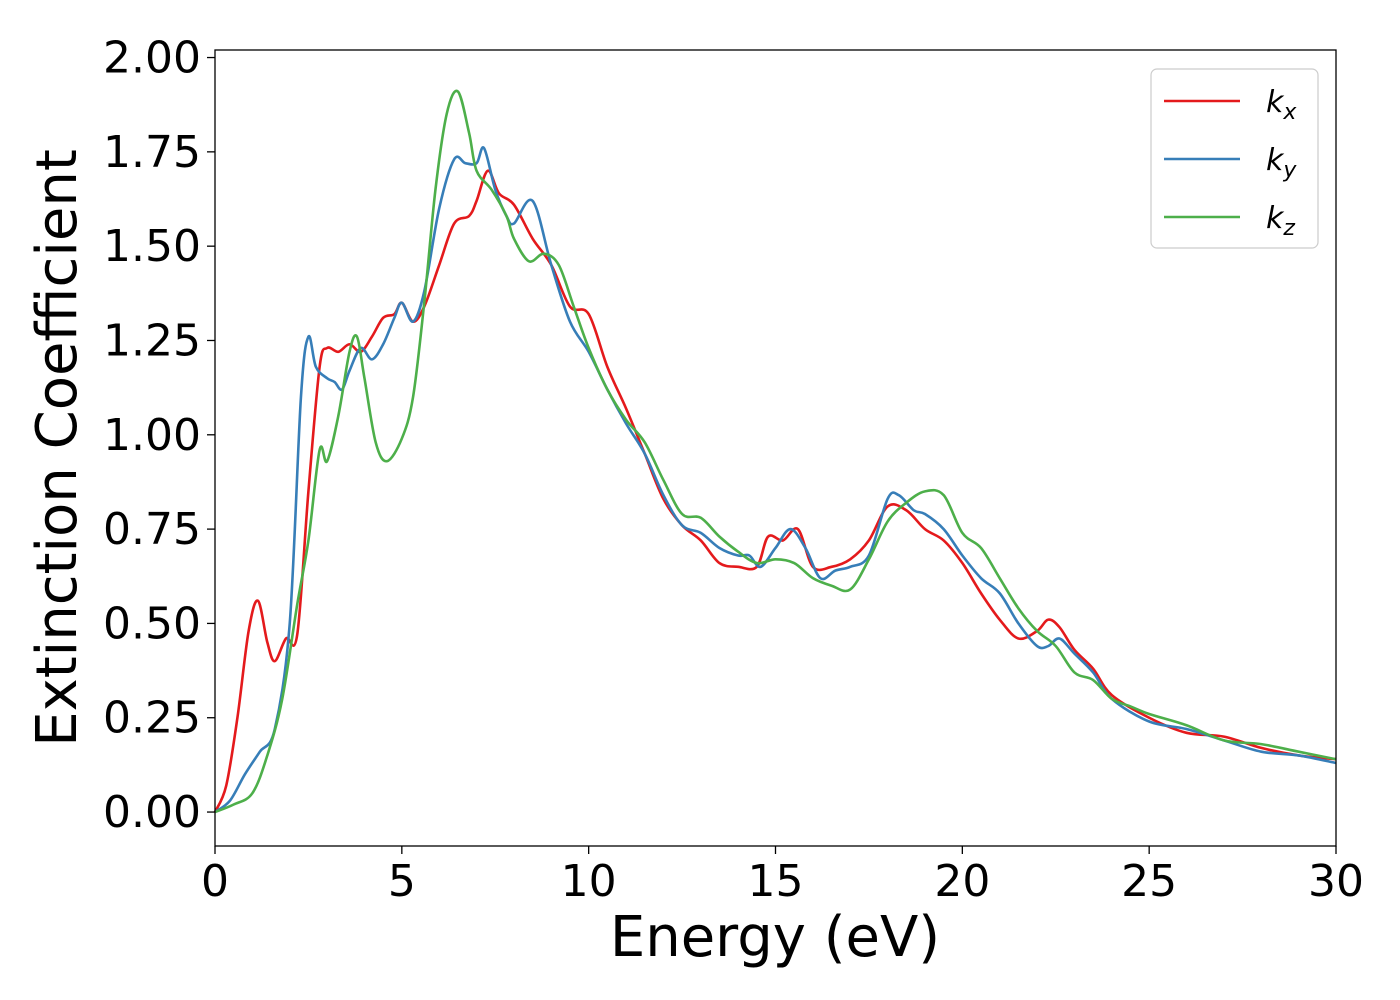 The image size is (1400, 1000). I want to click on x-tick-label: 0, so click(215, 881).